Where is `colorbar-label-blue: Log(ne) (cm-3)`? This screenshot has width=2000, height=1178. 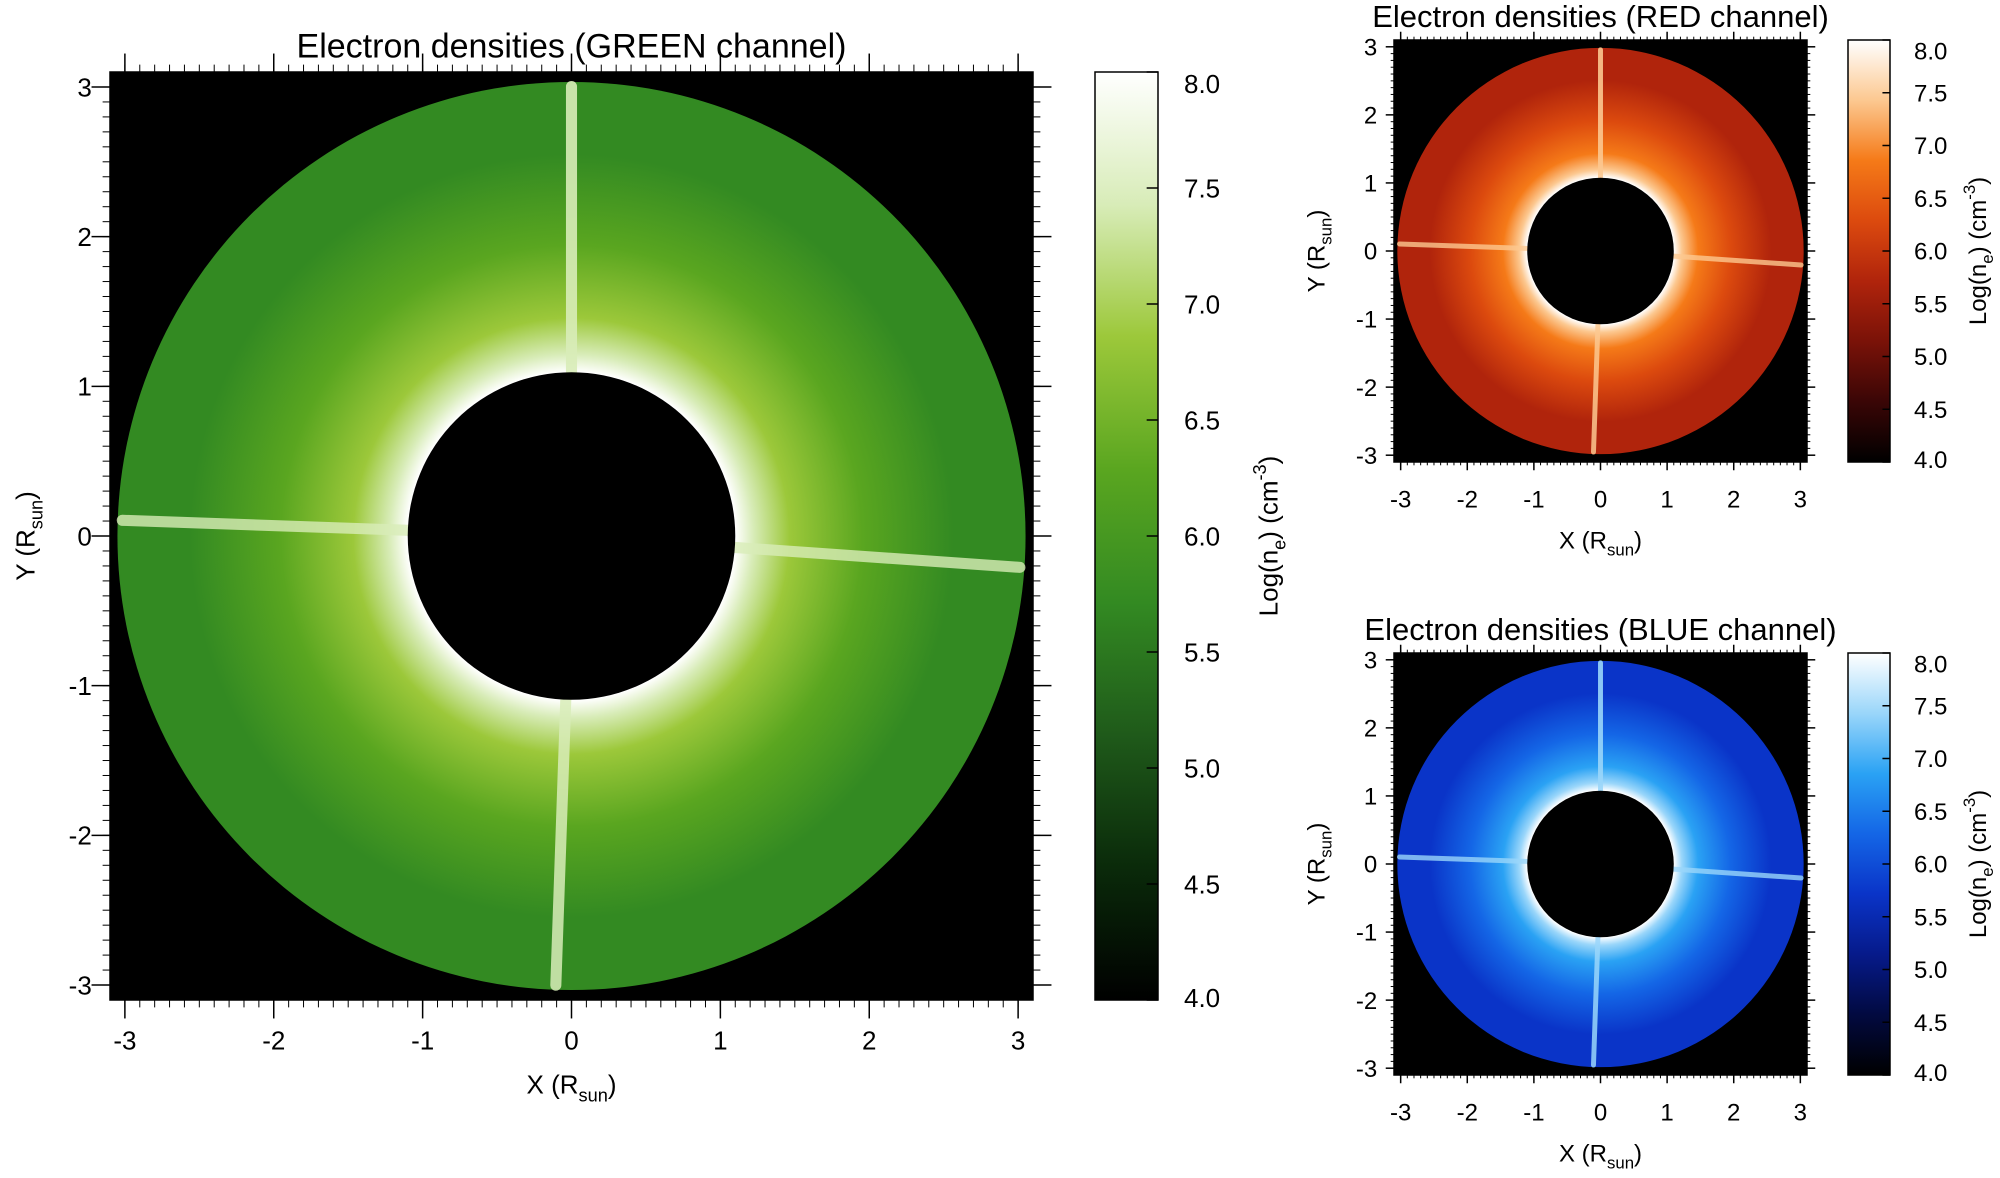 colorbar-label-blue: Log(ne) (cm-3) is located at coordinates (1978, 864).